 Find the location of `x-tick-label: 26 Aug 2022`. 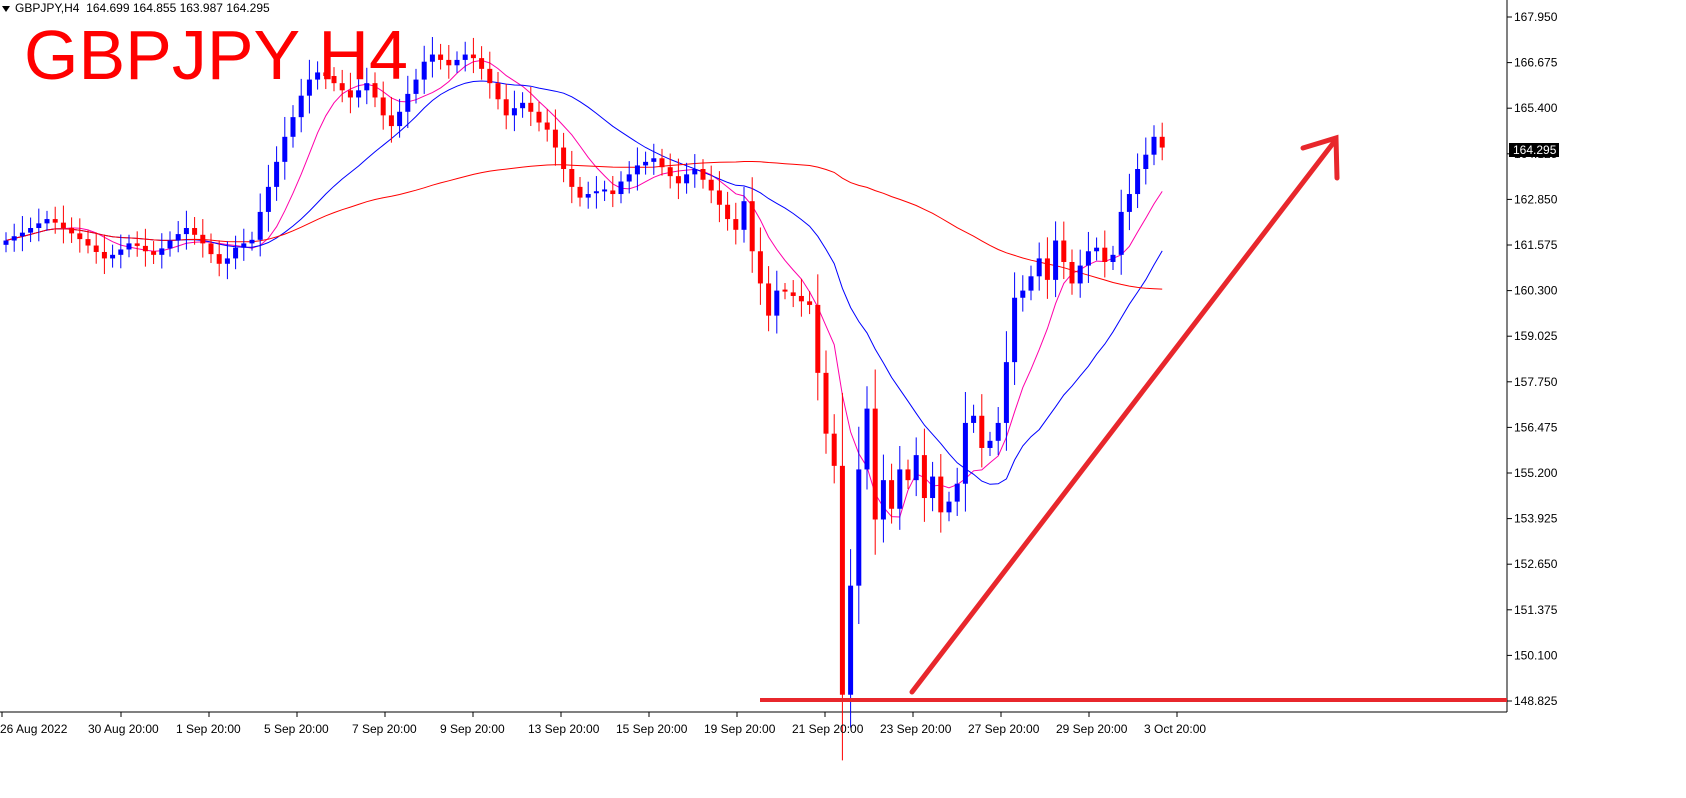

x-tick-label: 26 Aug 2022 is located at coordinates (34, 729).